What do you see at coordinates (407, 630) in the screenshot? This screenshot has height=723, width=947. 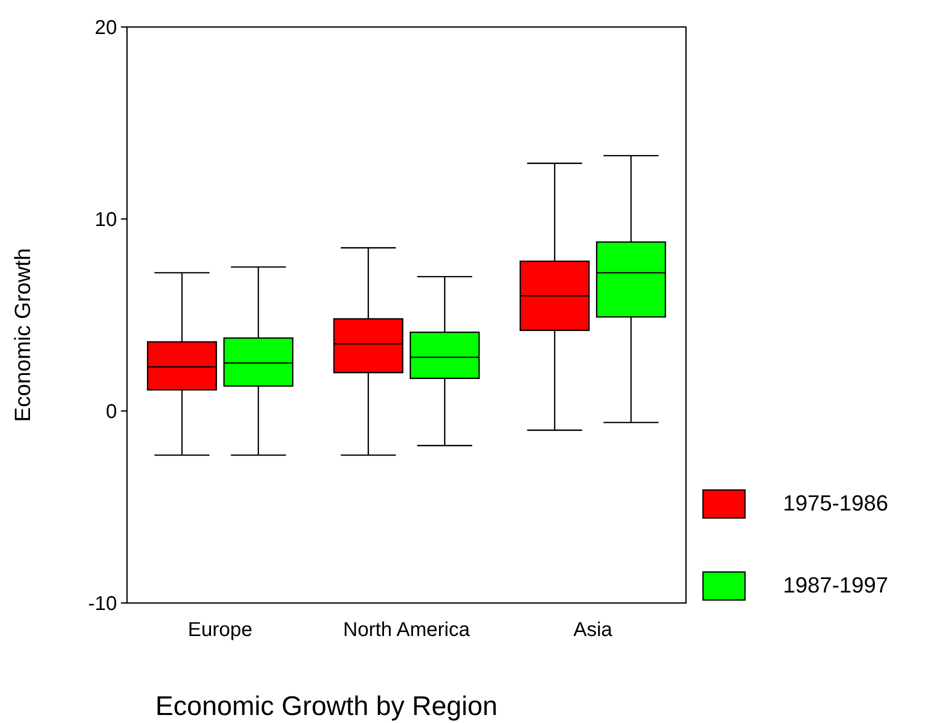 I see `x-tick-label: North America` at bounding box center [407, 630].